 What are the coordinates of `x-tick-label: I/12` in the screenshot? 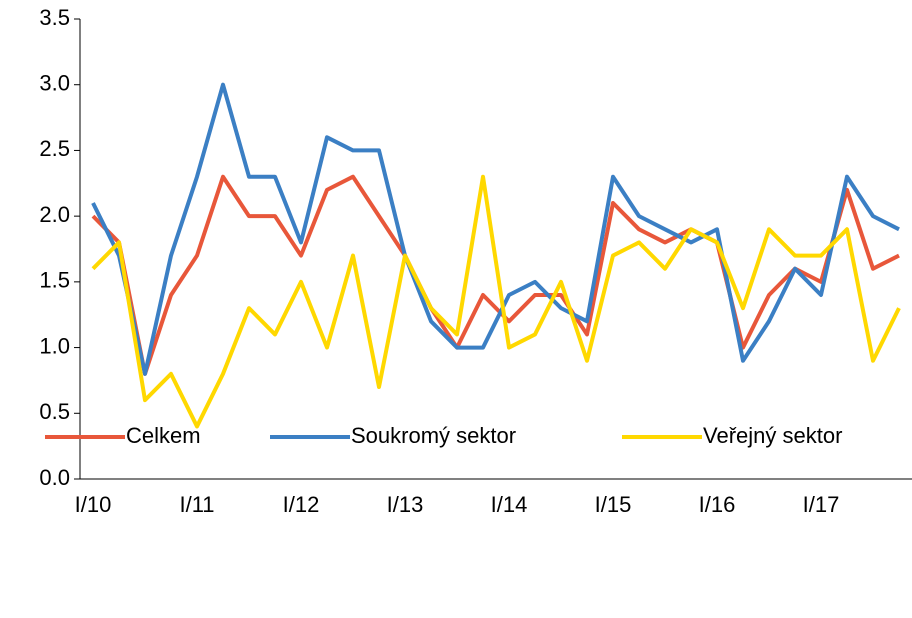 It's located at (301, 504).